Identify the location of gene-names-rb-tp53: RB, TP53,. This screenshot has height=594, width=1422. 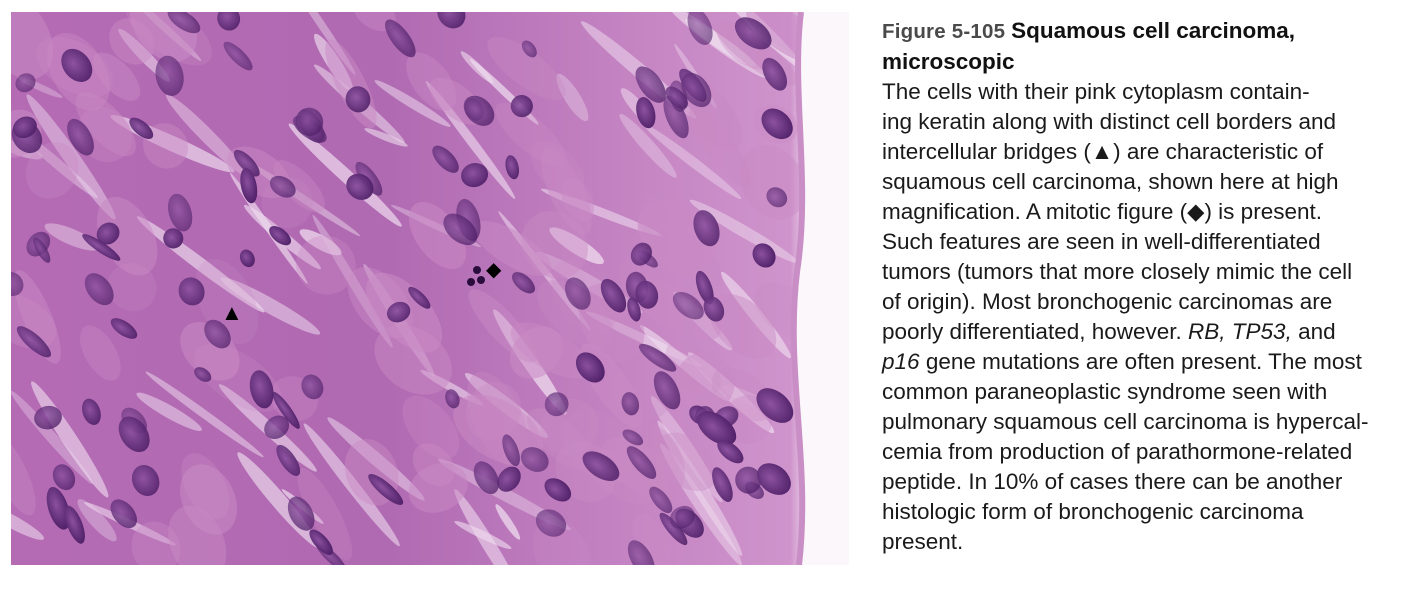
(1240, 331).